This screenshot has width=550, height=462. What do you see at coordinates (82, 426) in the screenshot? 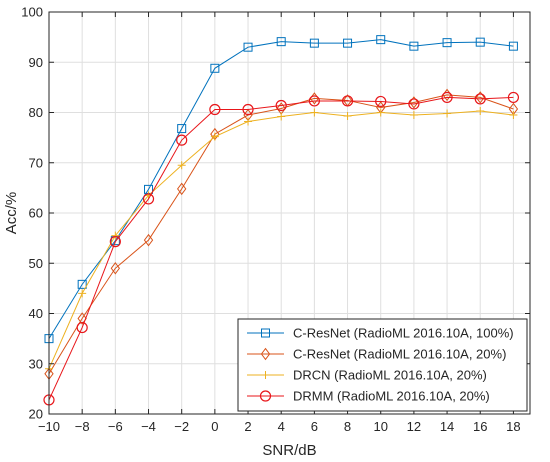
I see `x-tick-label: −8` at bounding box center [82, 426].